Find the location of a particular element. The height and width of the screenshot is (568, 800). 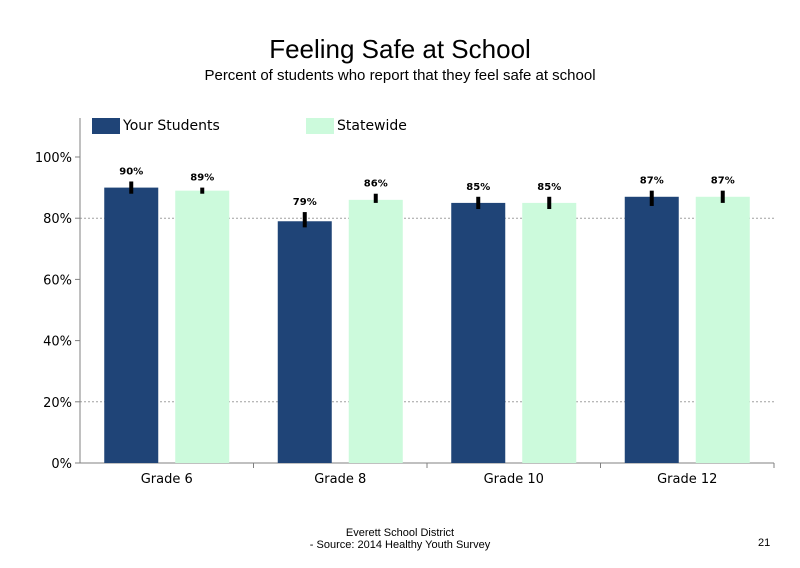

data-label: 86% is located at coordinates (376, 184).